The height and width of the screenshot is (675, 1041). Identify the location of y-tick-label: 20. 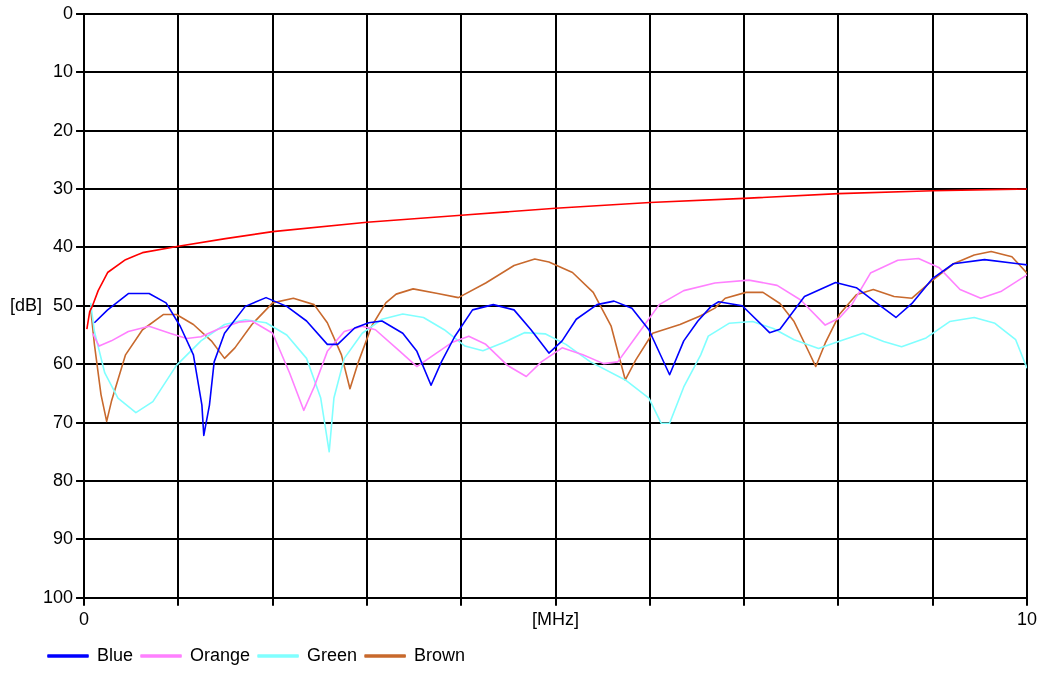
(63, 129).